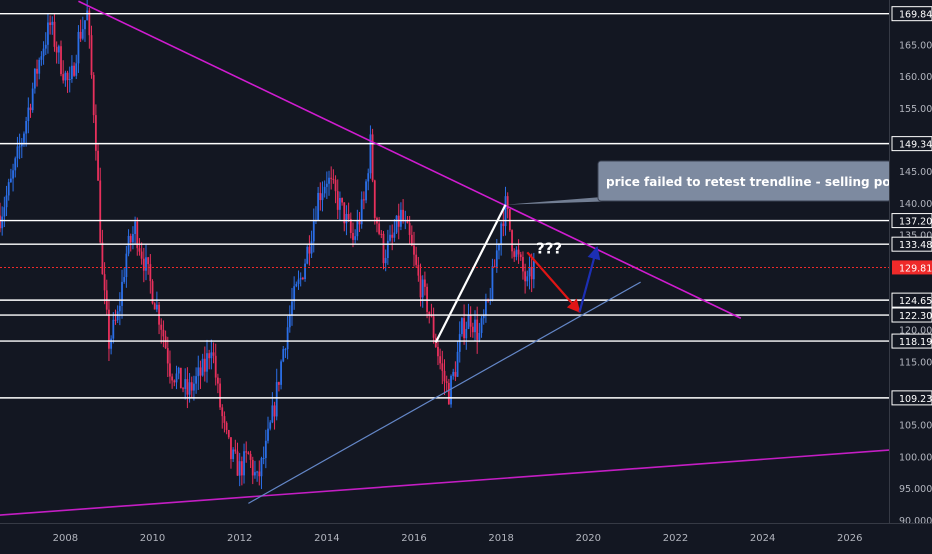 Image resolution: width=932 pixels, height=554 pixels. What do you see at coordinates (849, 538) in the screenshot?
I see `x-tick-label: 2026` at bounding box center [849, 538].